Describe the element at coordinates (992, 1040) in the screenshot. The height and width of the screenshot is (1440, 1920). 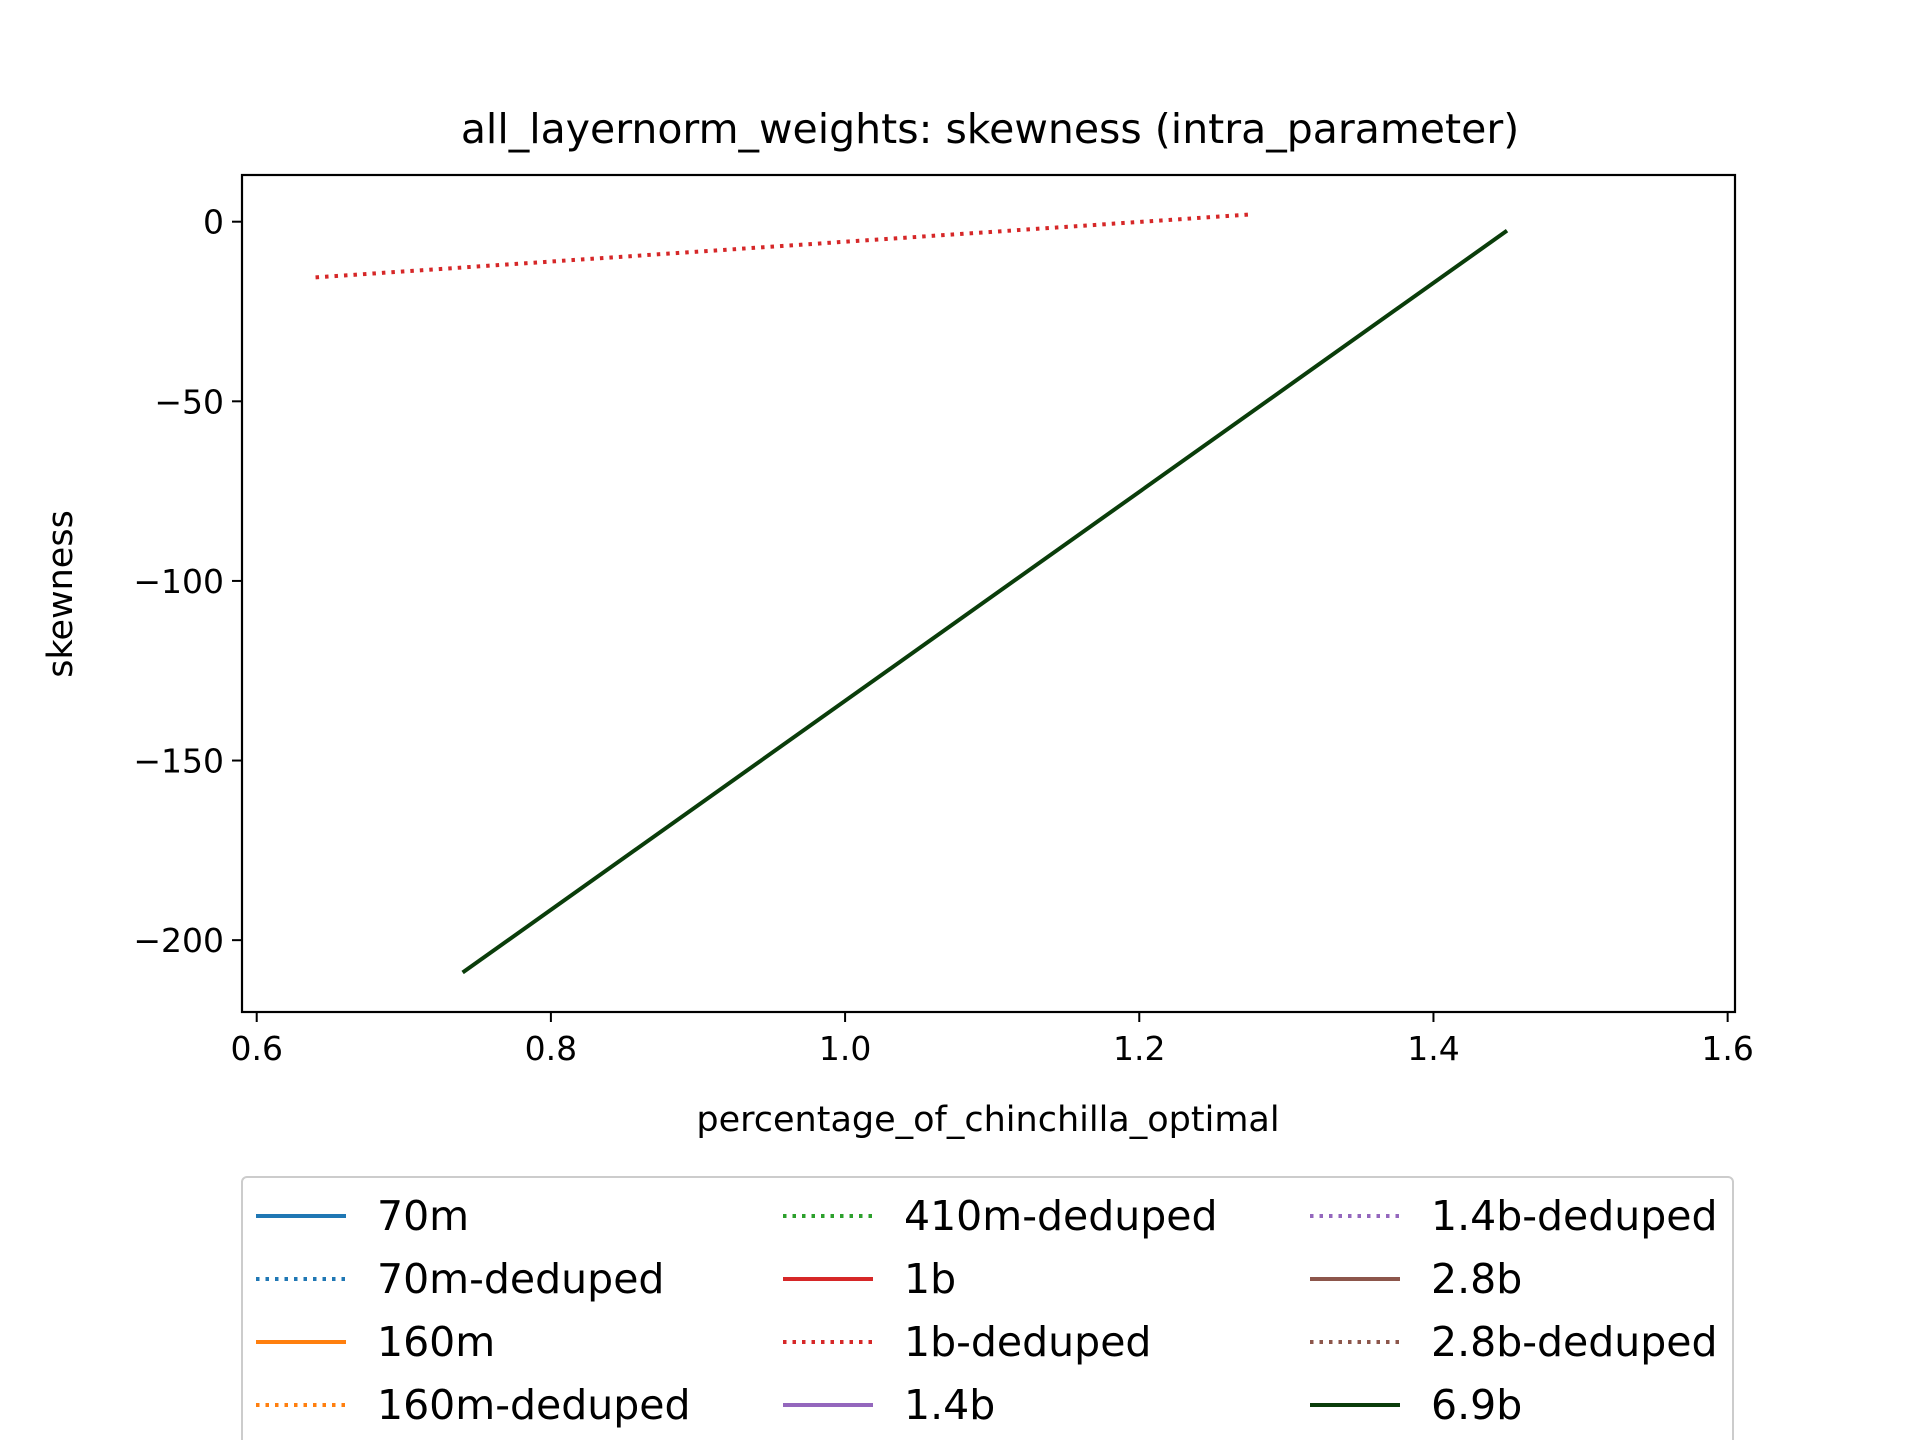
I see `x-axis: 0.6 0.8 1.0 1.2 1.4 1.6` at that location.